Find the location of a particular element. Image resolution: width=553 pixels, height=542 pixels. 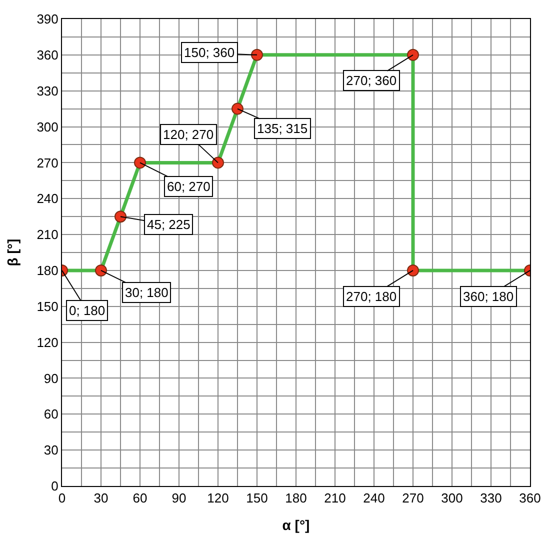

y-tick-label: 150 is located at coordinates (47, 306).